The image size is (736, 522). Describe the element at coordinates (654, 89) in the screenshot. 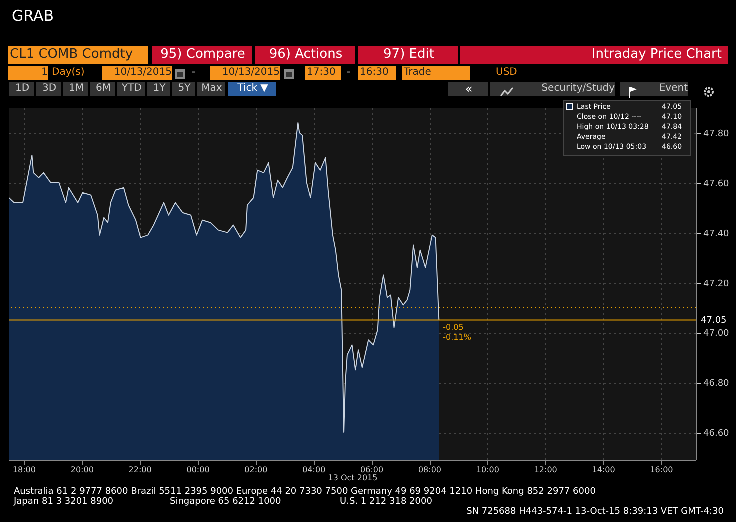

I see `text: Event` at that location.